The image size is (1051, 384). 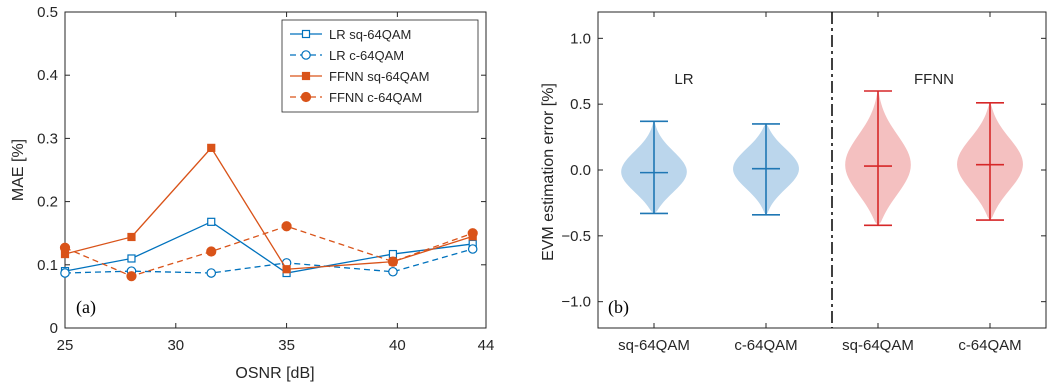 I want to click on chart-a-x-tick-label: 30, so click(x=175, y=345).